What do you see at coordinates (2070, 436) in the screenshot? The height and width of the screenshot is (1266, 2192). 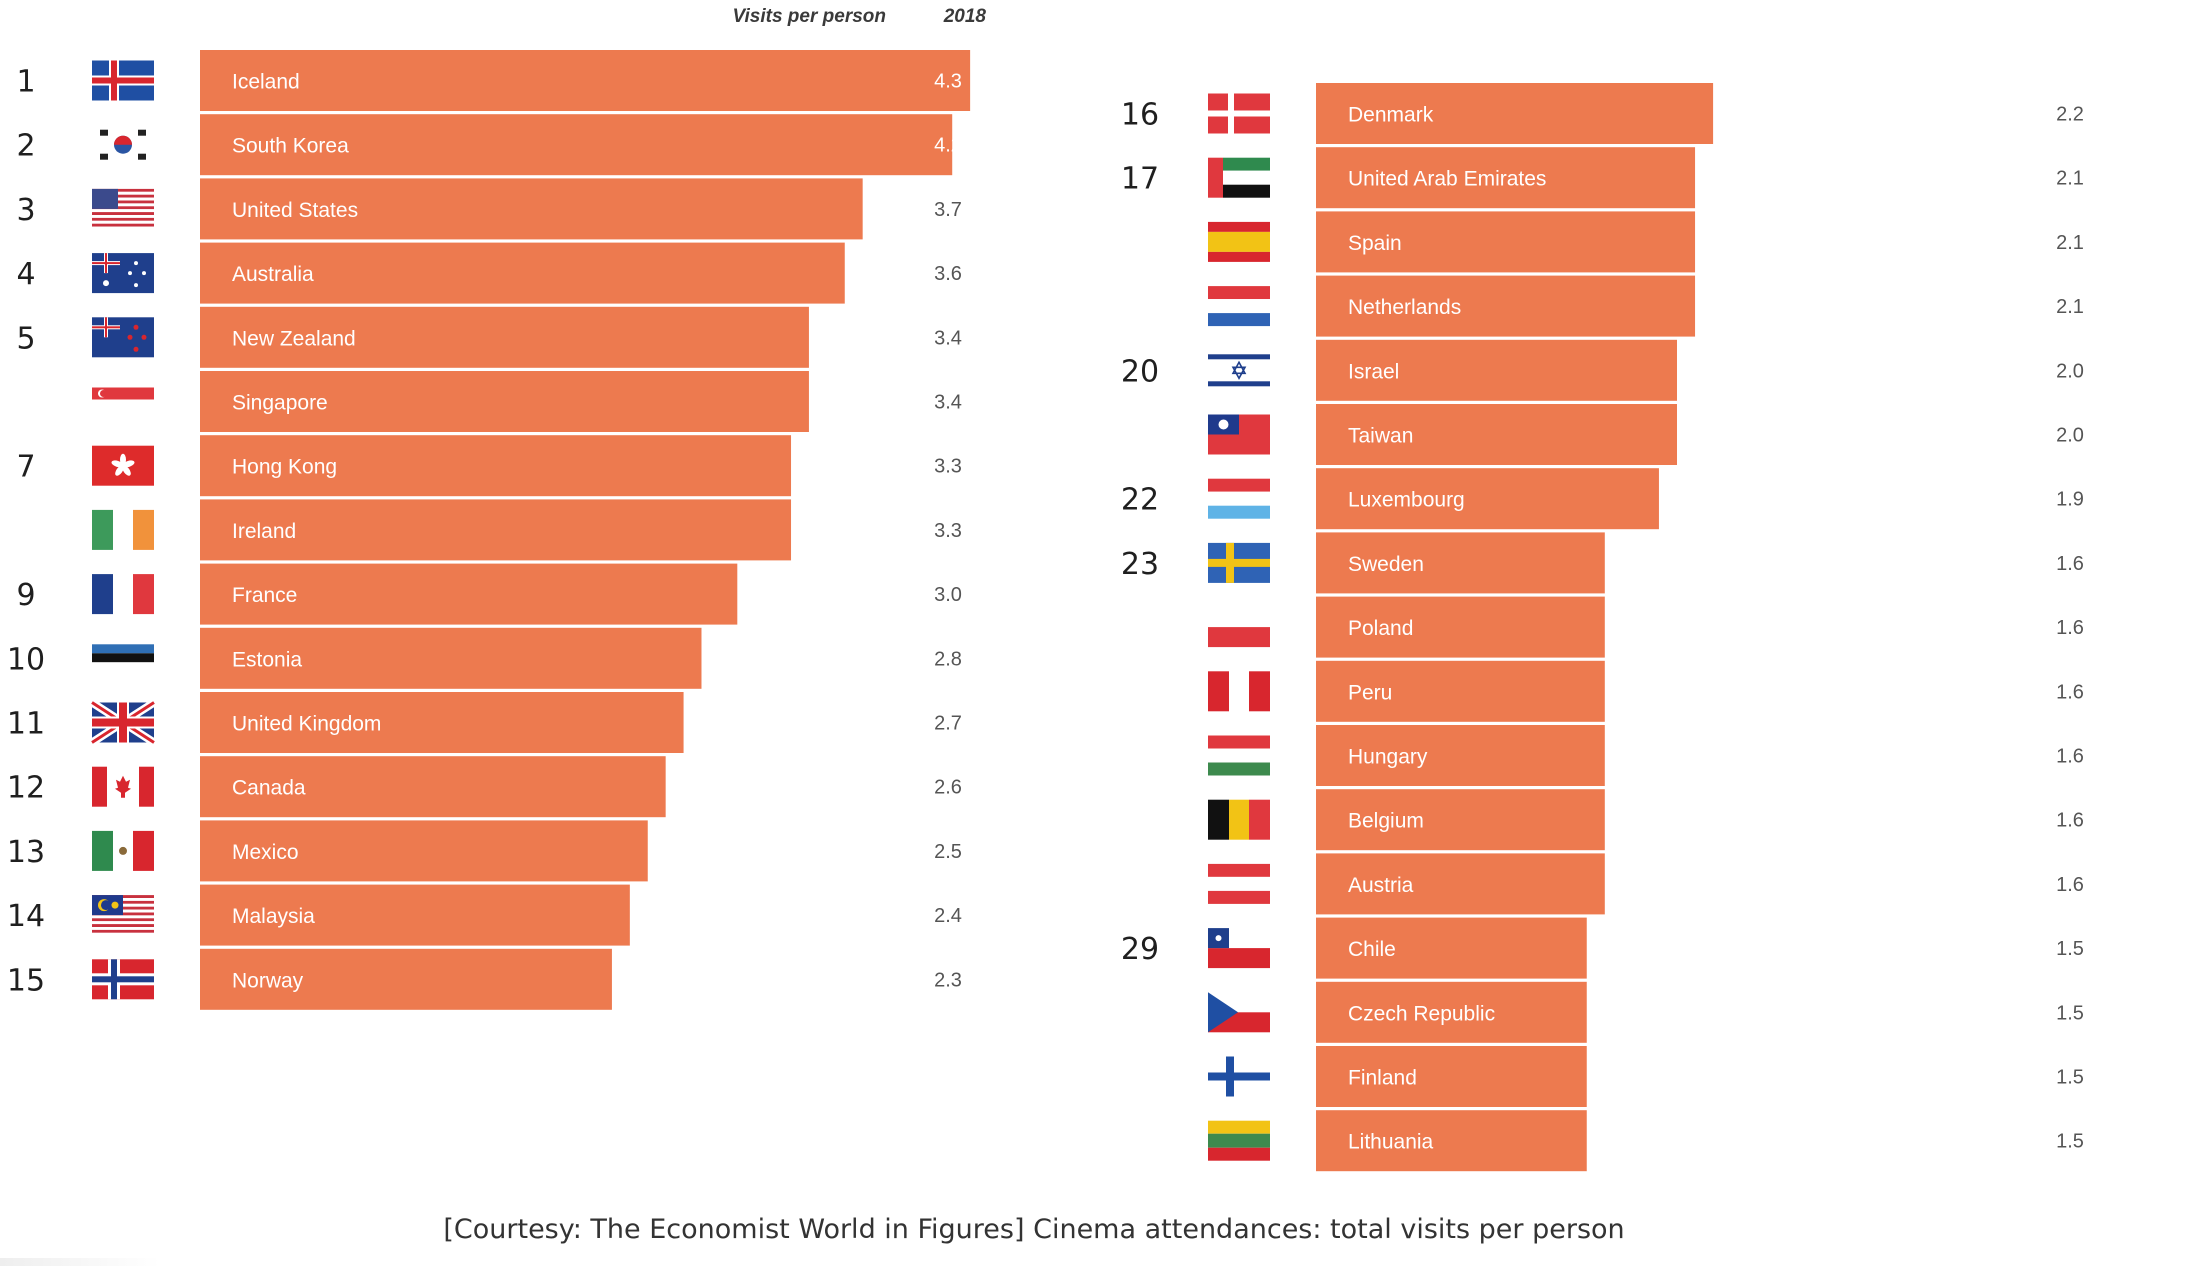 I see `value-label: 2.0` at bounding box center [2070, 436].